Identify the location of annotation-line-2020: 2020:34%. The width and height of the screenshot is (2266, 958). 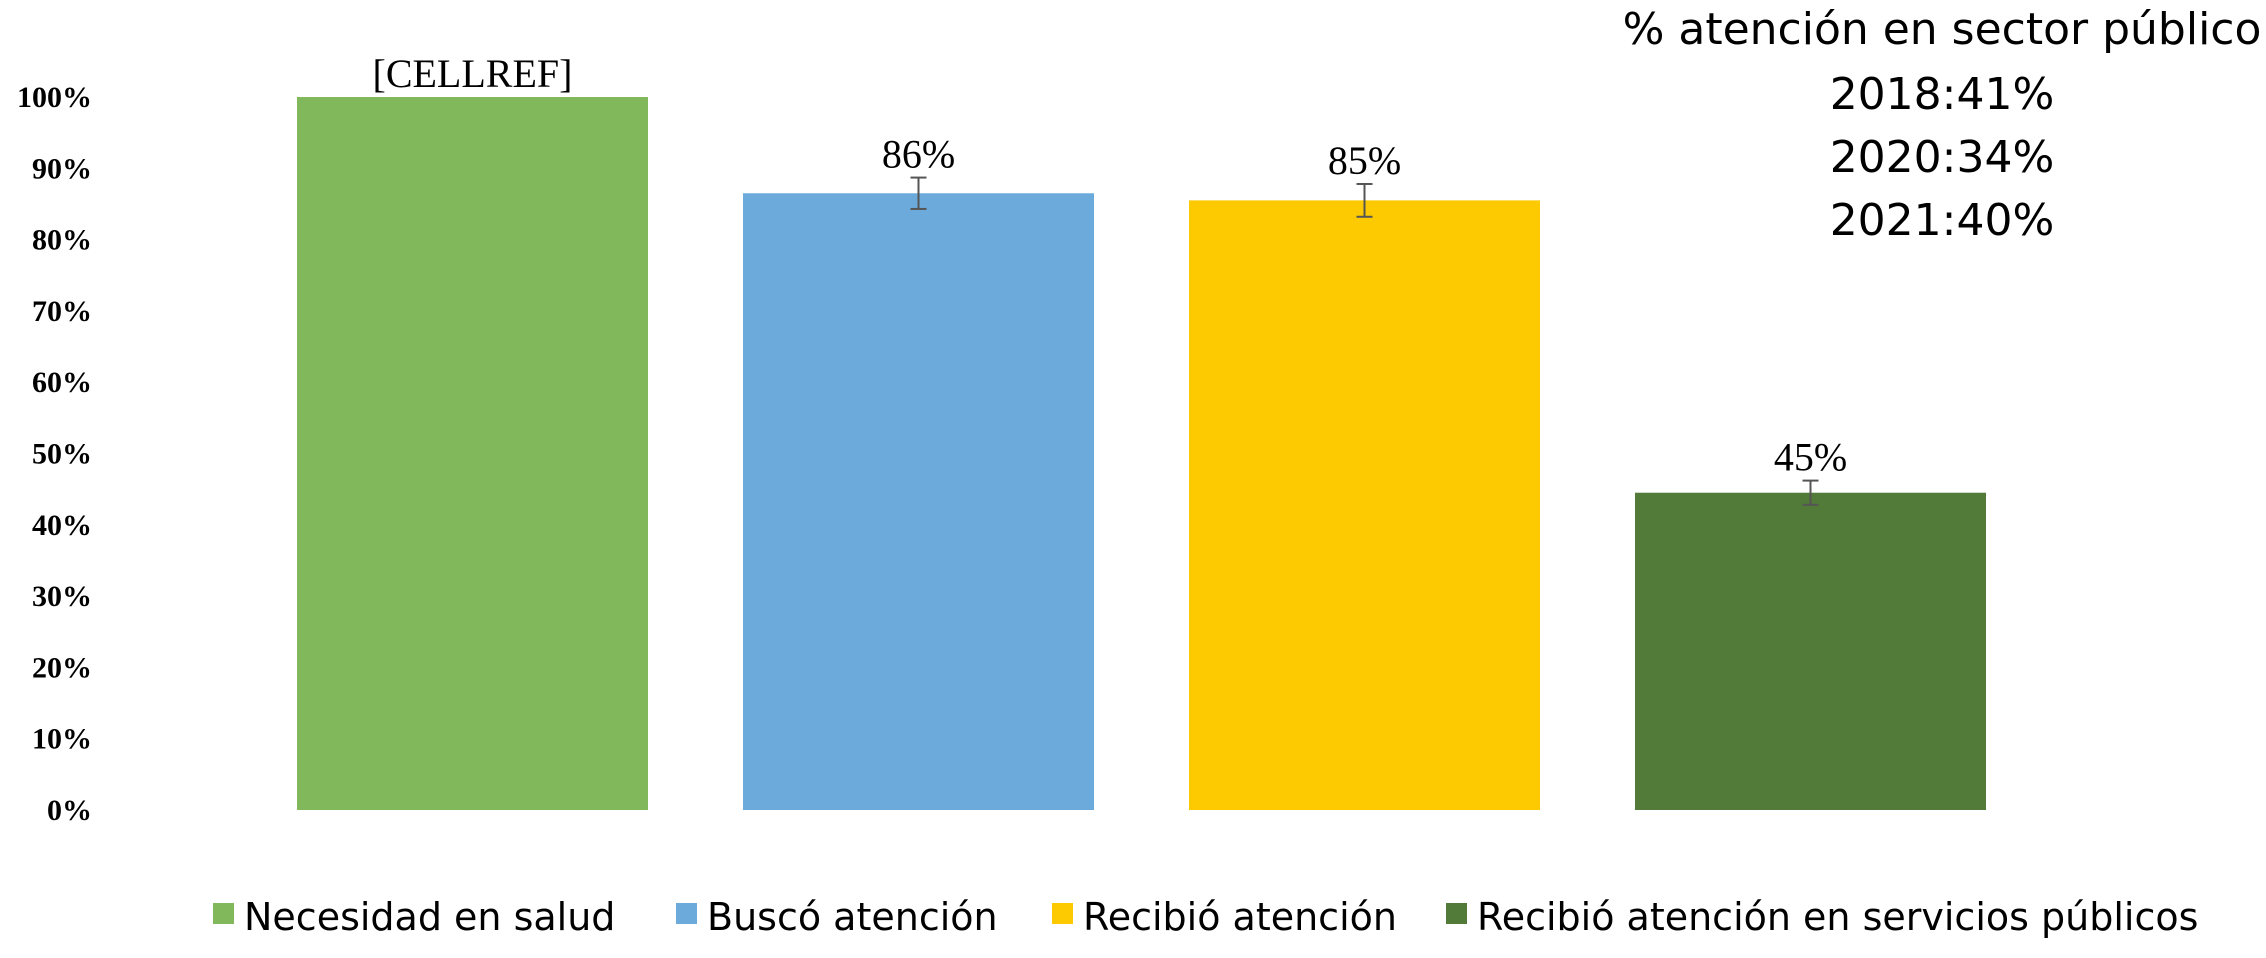
(1942, 157).